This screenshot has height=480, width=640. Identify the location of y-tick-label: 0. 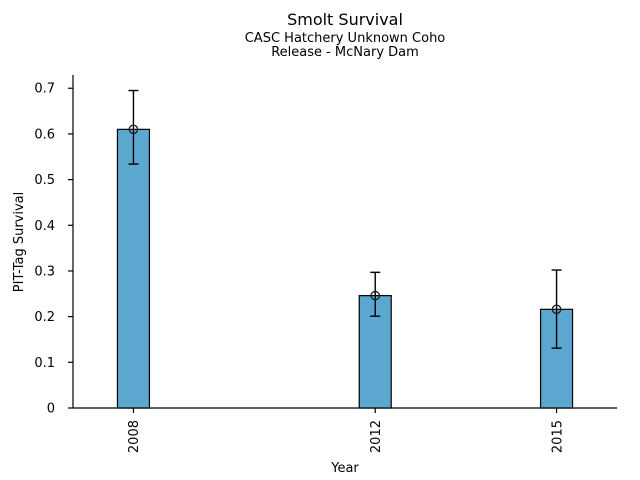
(51, 409).